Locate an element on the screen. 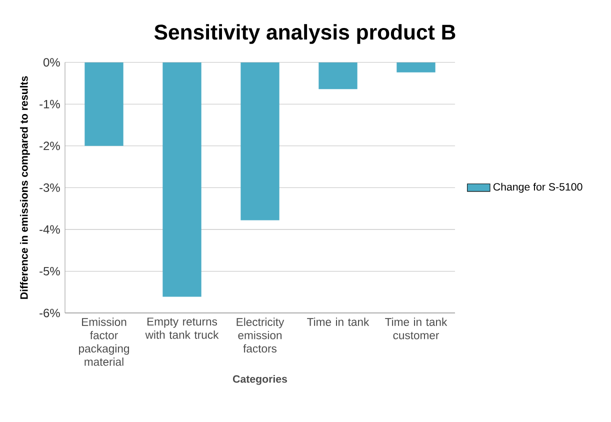 The height and width of the screenshot is (422, 611). legend-label: Change for S-5100 is located at coordinates (537, 187).